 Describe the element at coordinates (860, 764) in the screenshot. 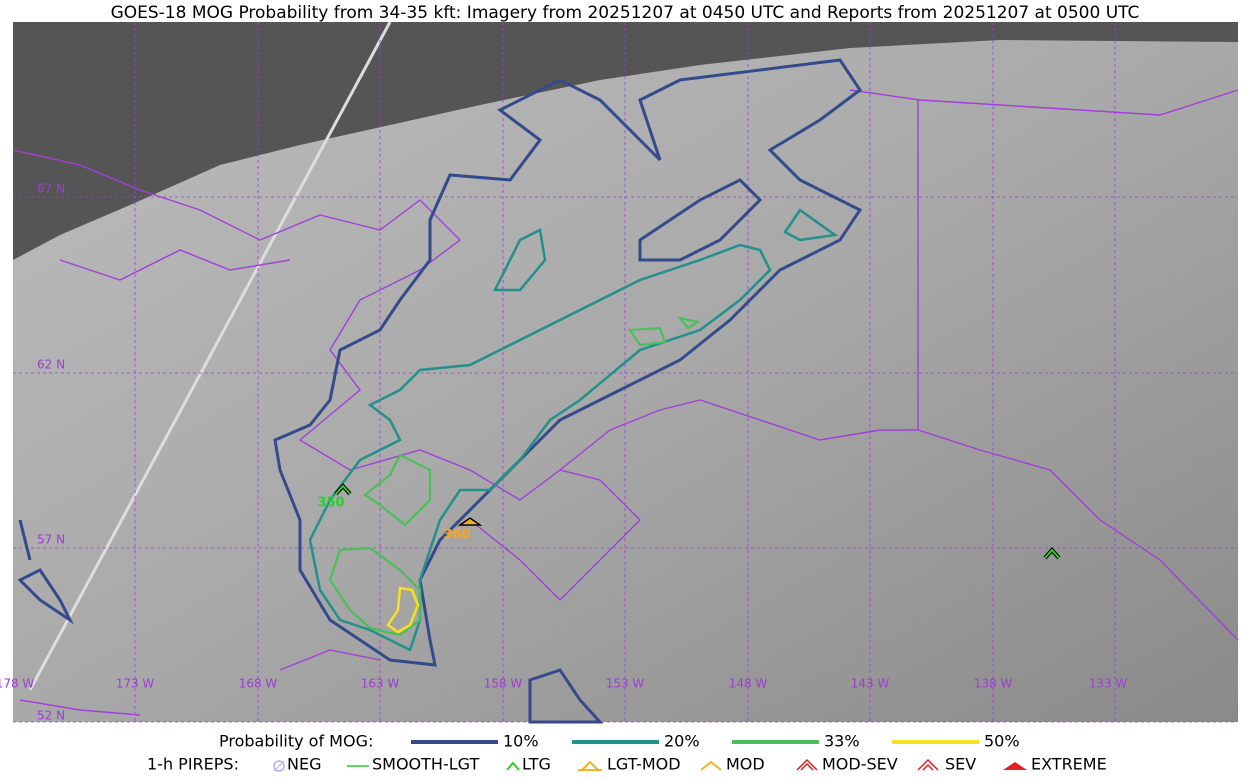

I see `legend-label: MOD-SEV` at that location.